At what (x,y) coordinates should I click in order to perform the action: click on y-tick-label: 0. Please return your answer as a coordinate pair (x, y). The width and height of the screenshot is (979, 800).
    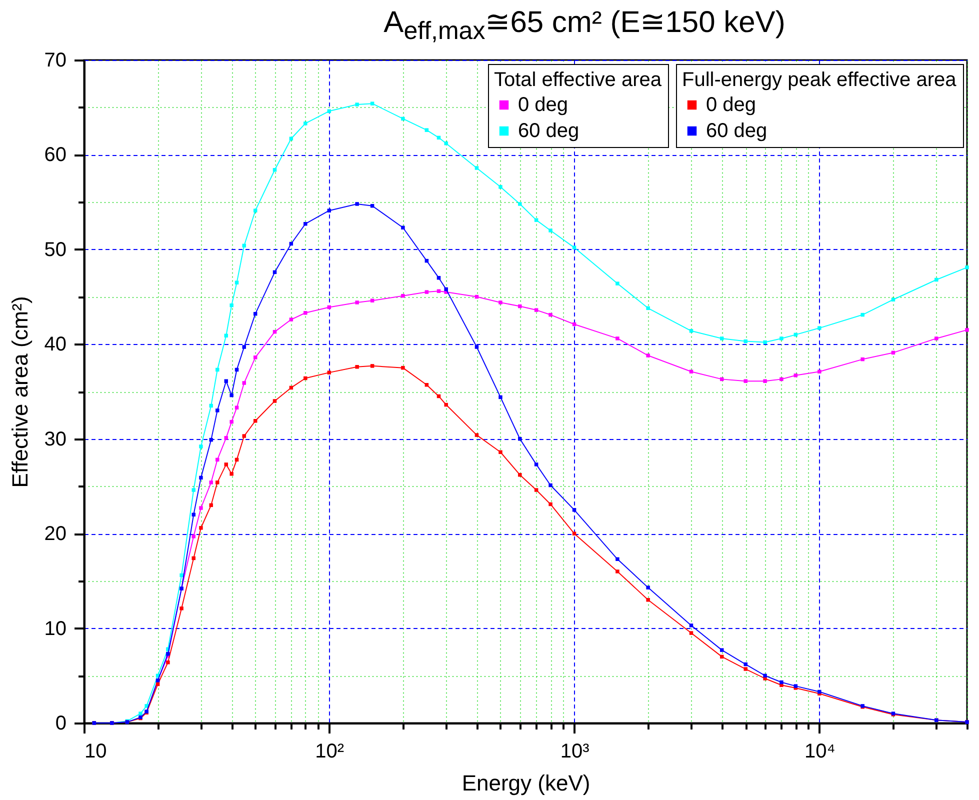
    Looking at the image, I should click on (60, 723).